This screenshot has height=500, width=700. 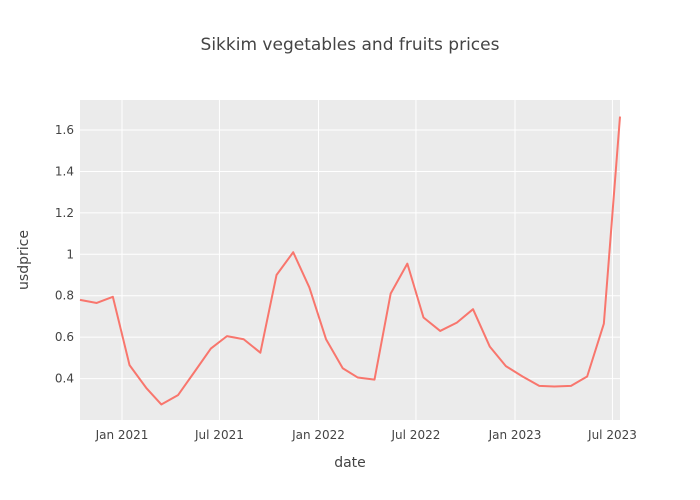 I want to click on chart-title: Sikkim vegetables and fruits prices, so click(x=350, y=45).